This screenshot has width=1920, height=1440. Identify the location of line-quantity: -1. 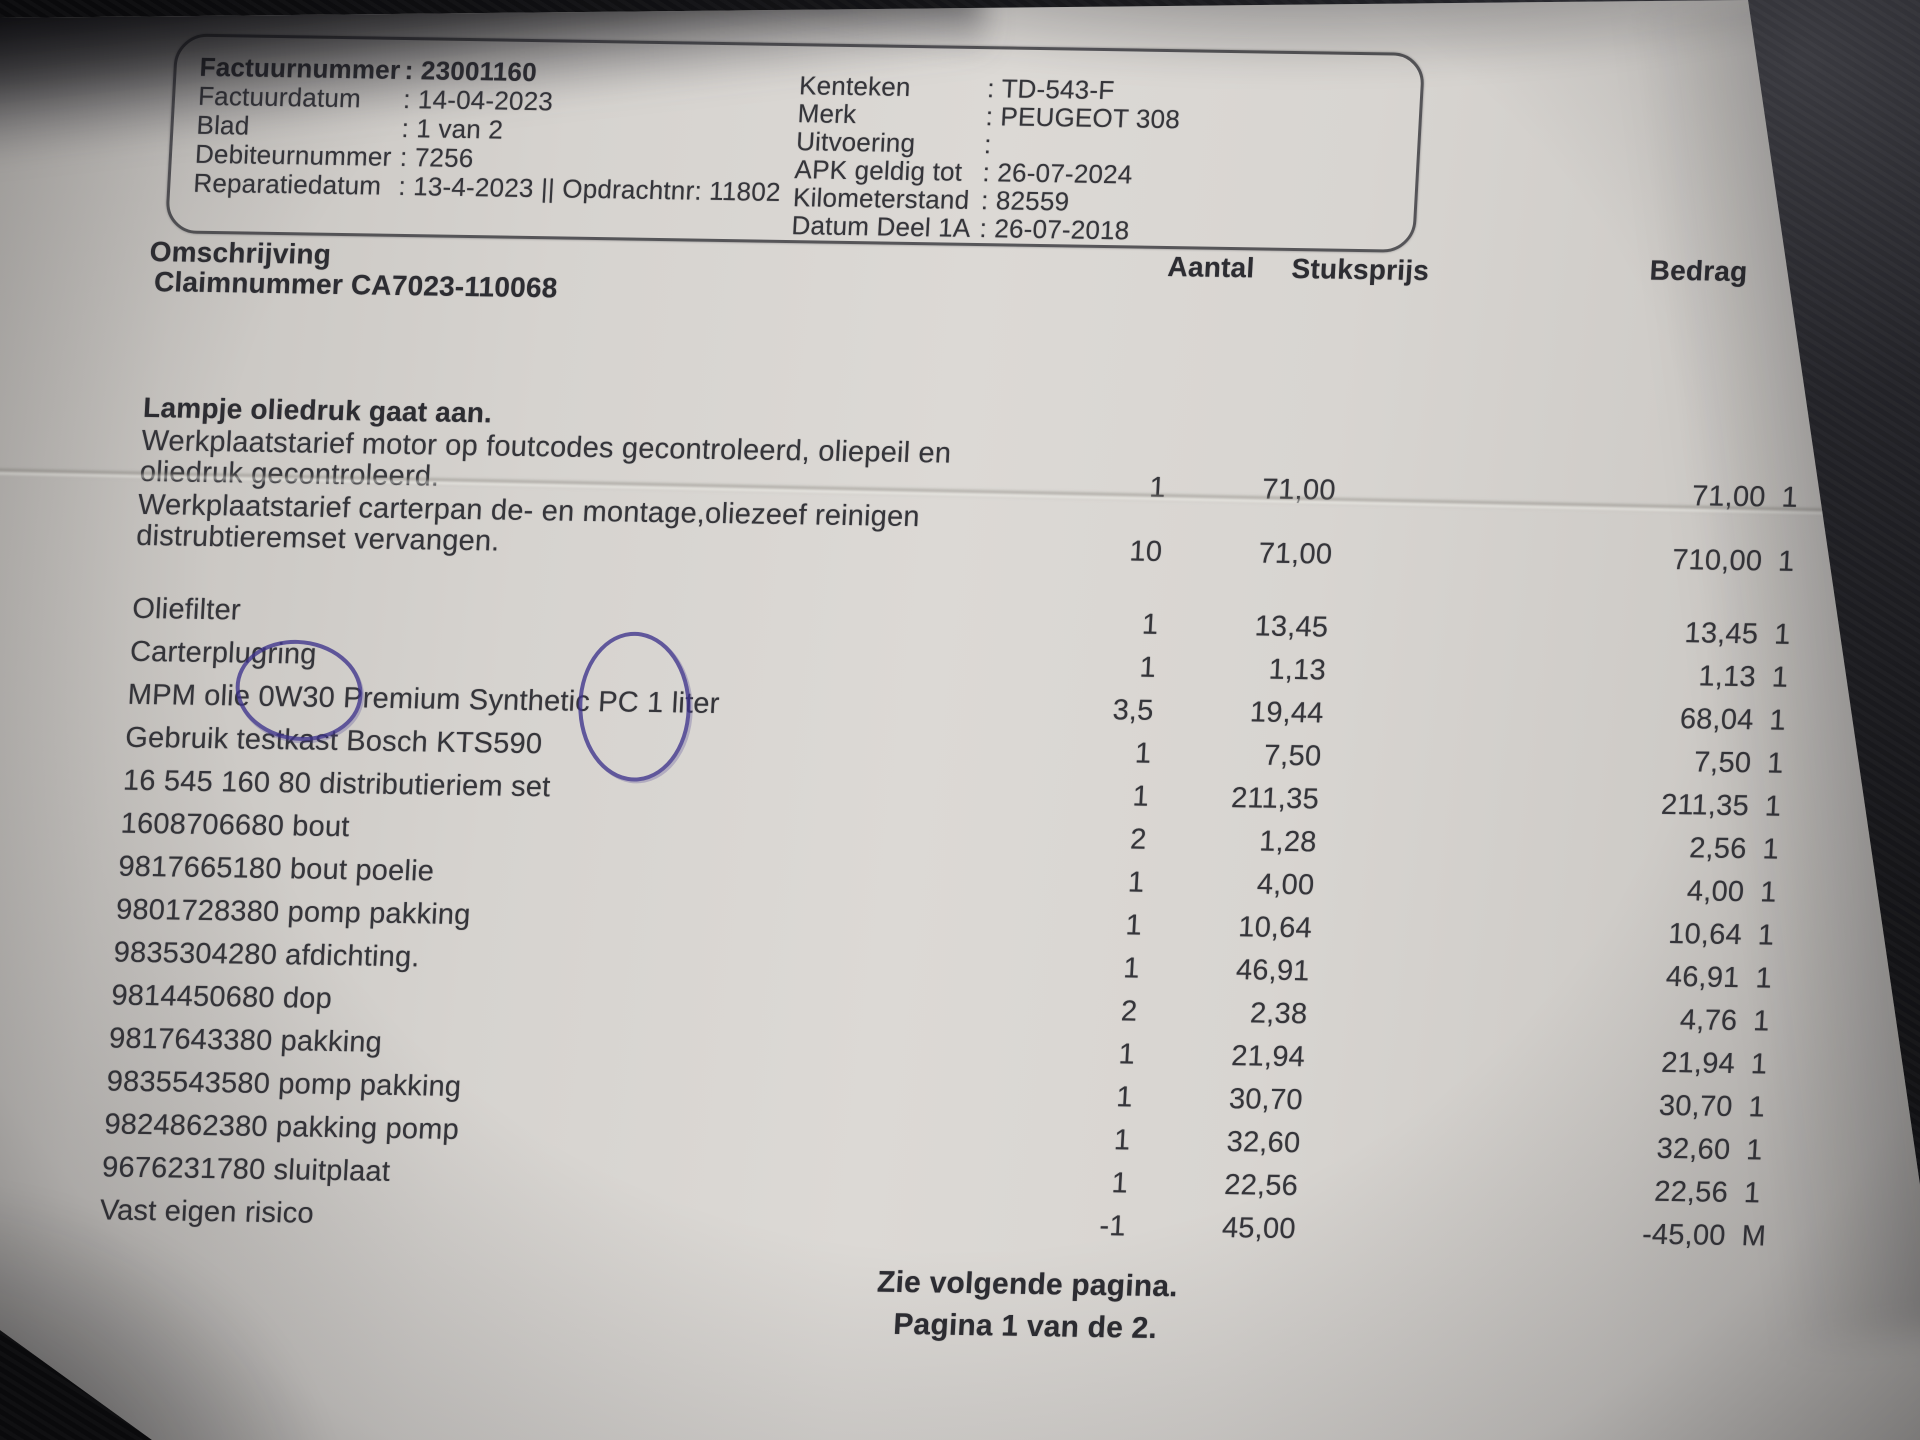
(1112, 1226).